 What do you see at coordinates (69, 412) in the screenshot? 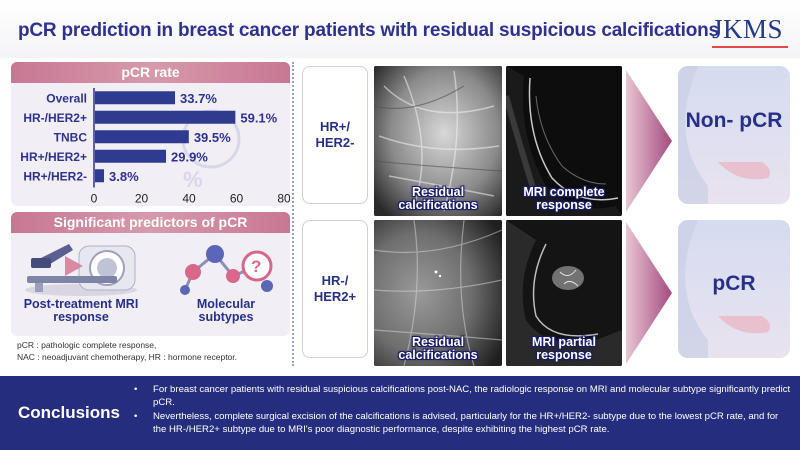
I see `conclusions-title: Conclusions` at bounding box center [69, 412].